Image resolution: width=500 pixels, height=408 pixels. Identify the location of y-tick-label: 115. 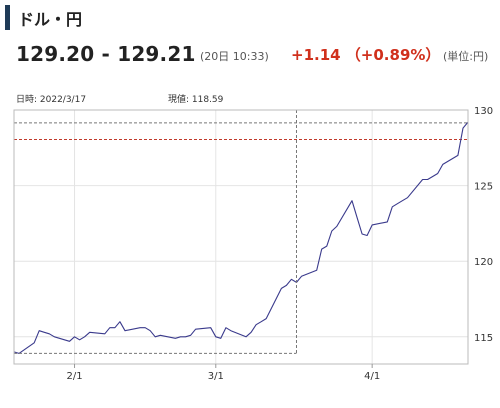
(483, 338).